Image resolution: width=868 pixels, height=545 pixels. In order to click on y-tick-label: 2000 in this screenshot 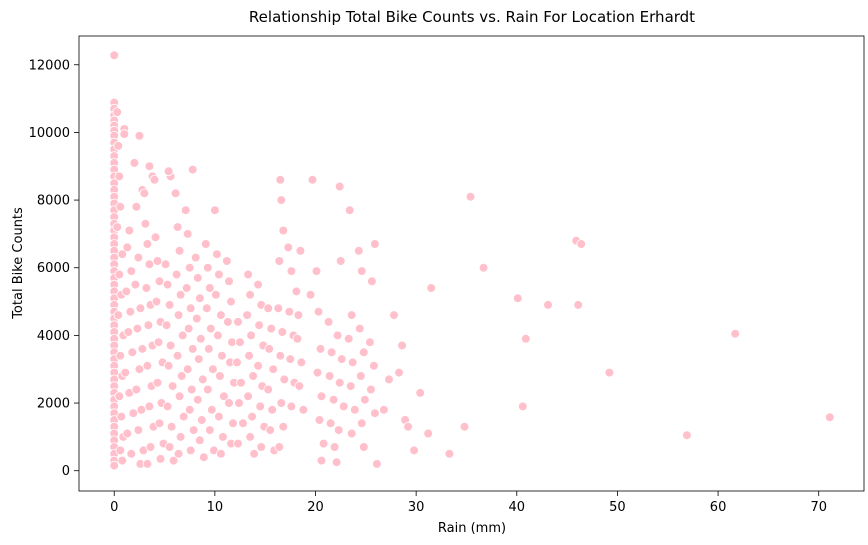, I will do `click(53, 404)`.